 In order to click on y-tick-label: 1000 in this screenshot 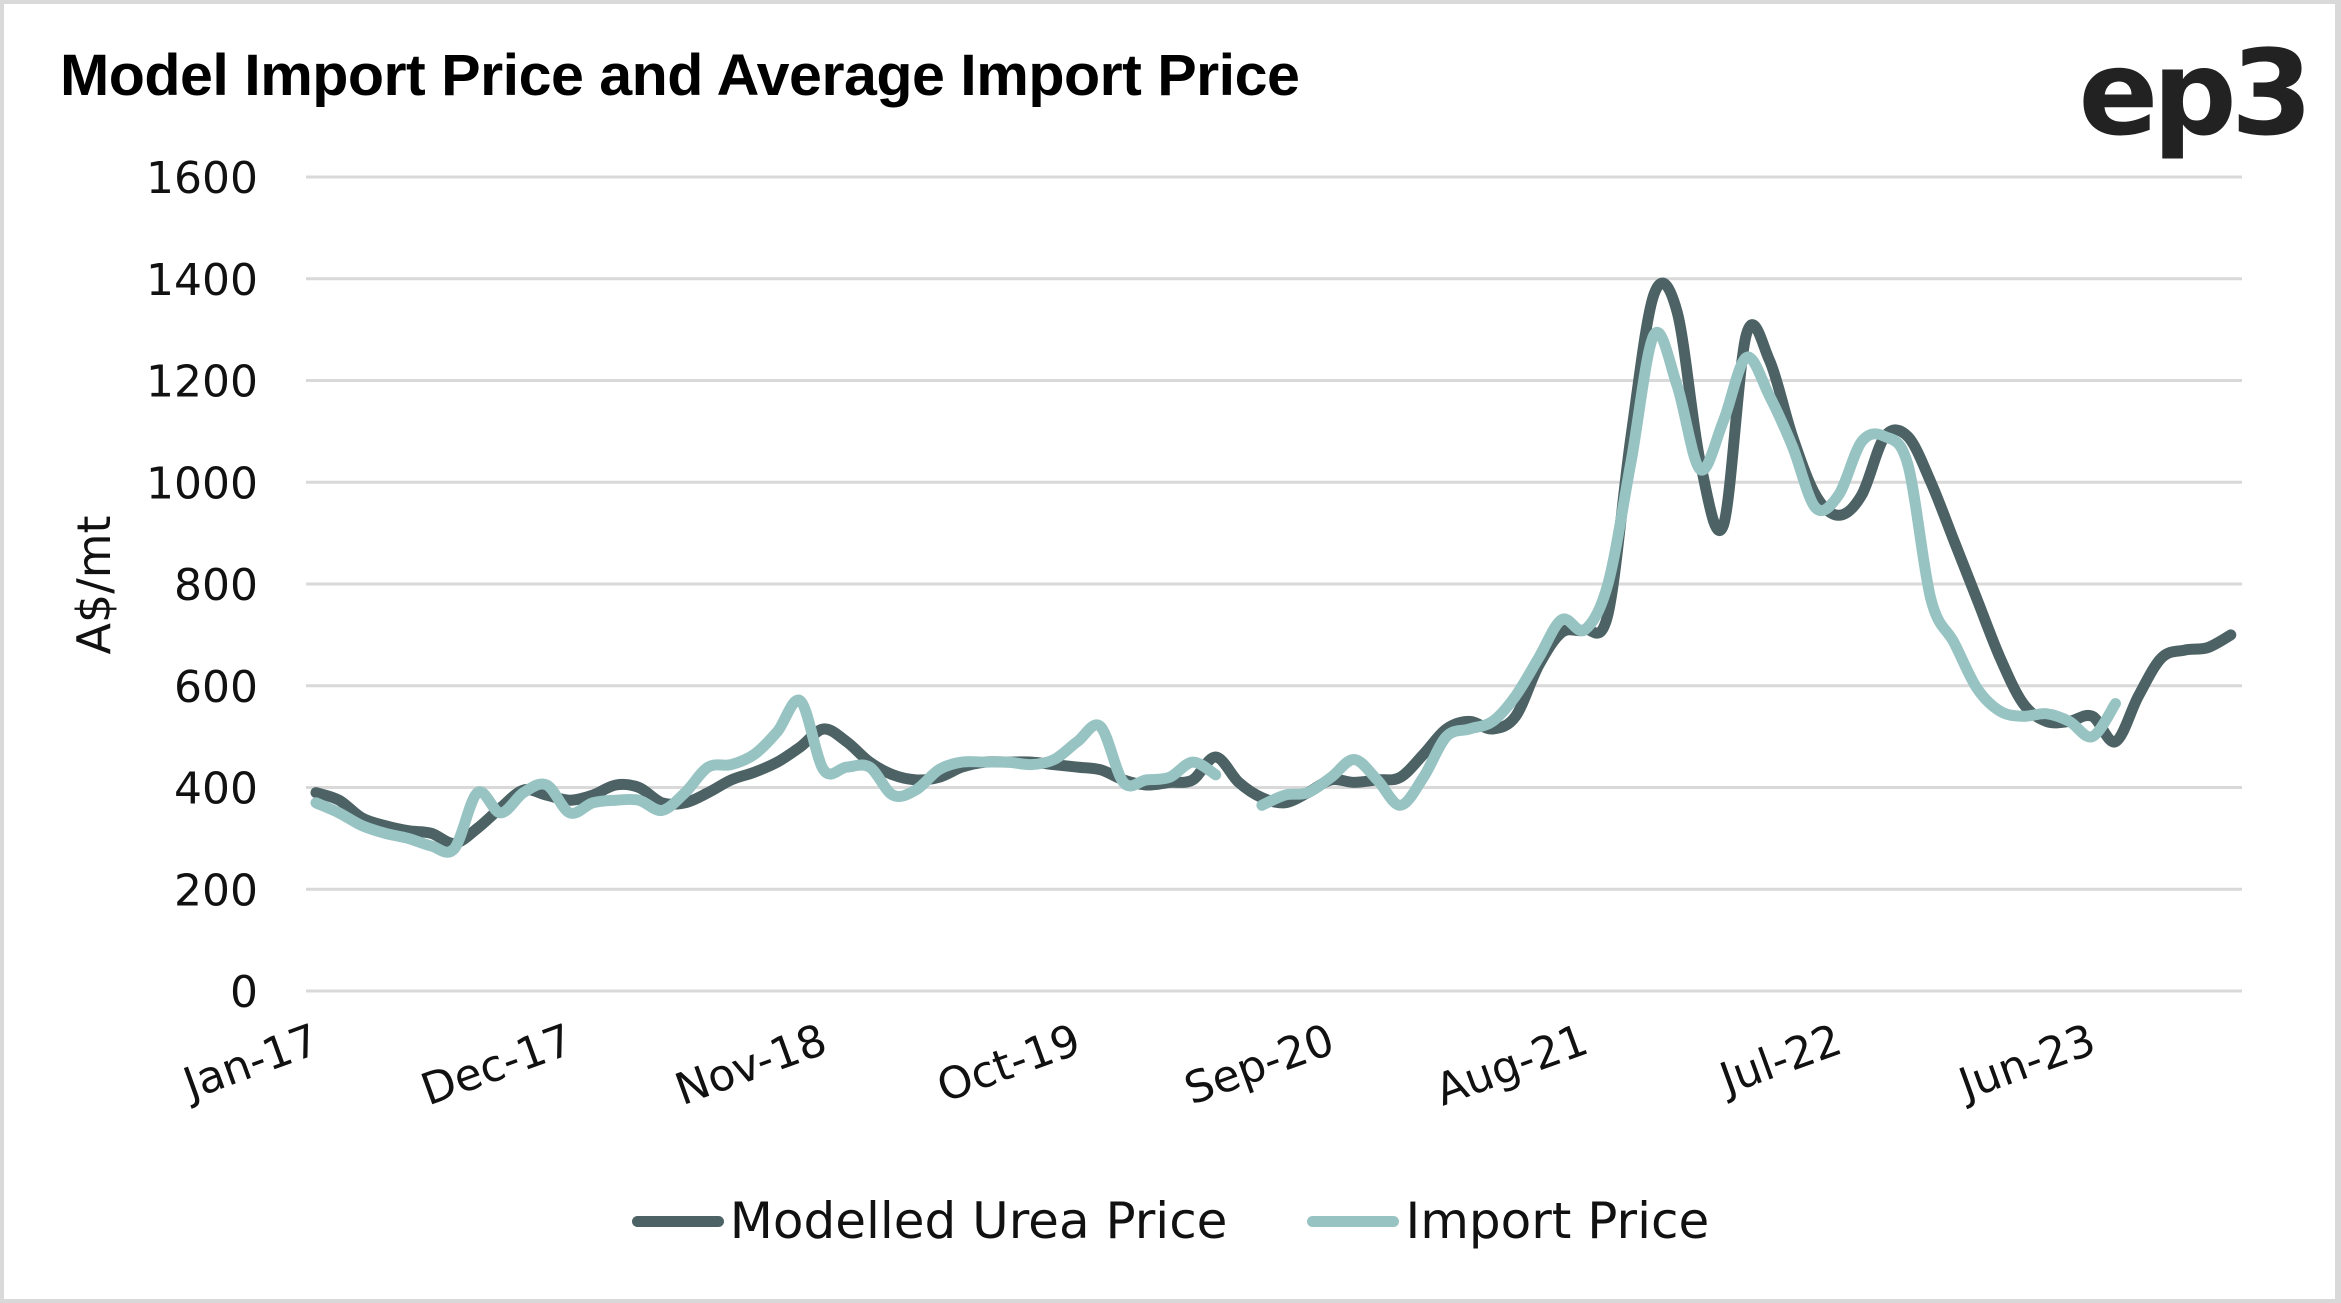, I will do `click(202, 483)`.